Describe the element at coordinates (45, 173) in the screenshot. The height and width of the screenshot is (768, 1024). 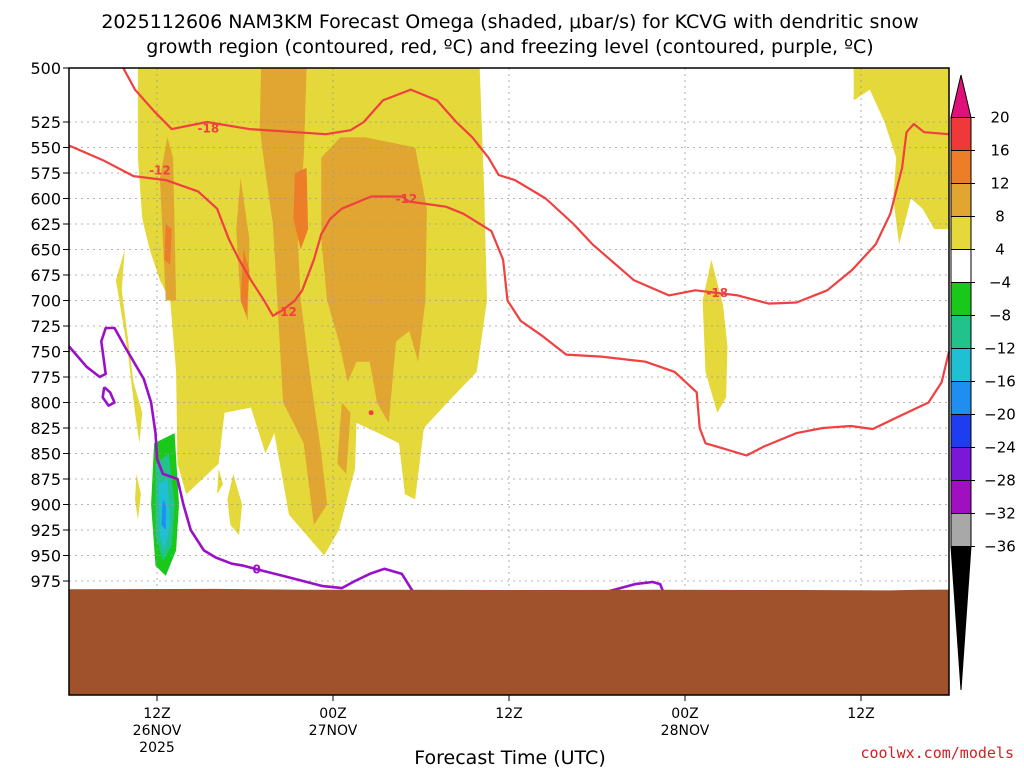
I see `y-tick-label-575: 575` at that location.